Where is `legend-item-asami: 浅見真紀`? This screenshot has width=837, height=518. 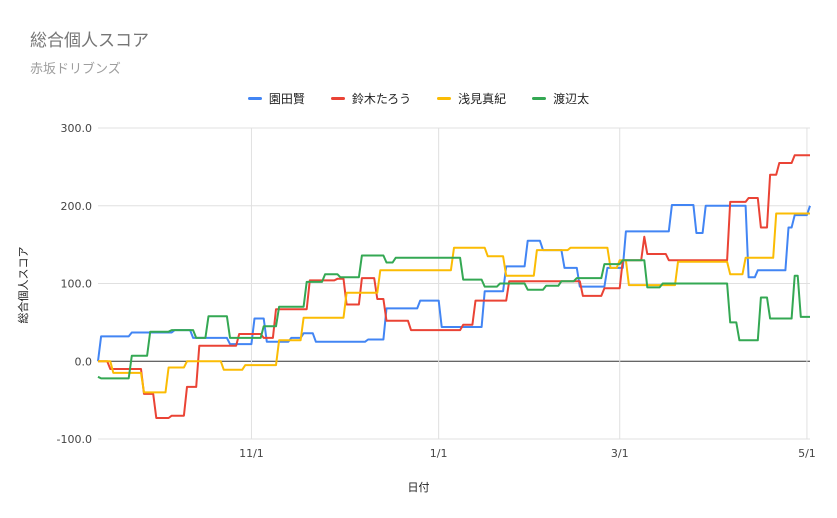
legend-item-asami: 浅見真紀 is located at coordinates (471, 98).